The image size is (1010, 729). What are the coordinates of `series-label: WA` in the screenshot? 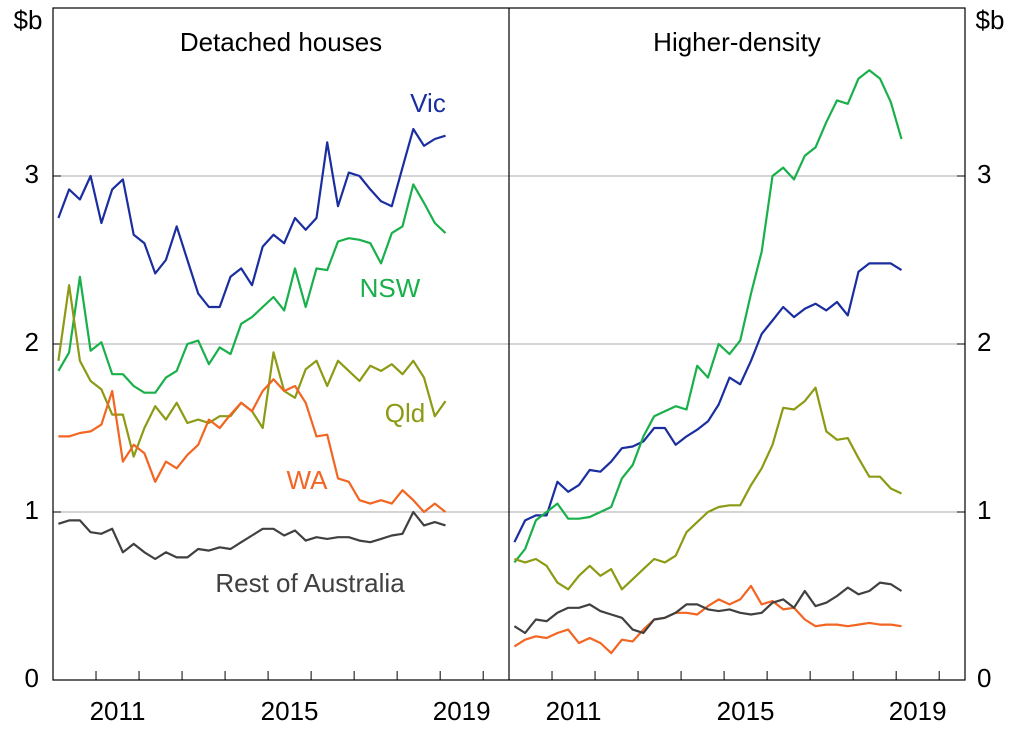 It's located at (308, 480).